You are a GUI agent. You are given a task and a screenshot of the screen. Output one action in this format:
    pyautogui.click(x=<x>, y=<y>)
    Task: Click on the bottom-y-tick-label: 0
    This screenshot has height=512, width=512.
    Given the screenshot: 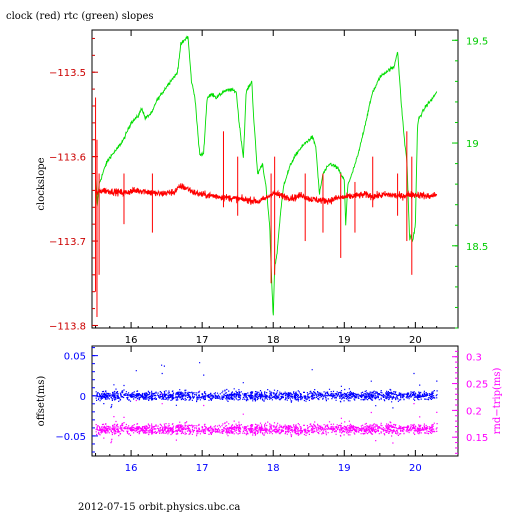 What is the action you would take?
    pyautogui.click(x=83, y=397)
    